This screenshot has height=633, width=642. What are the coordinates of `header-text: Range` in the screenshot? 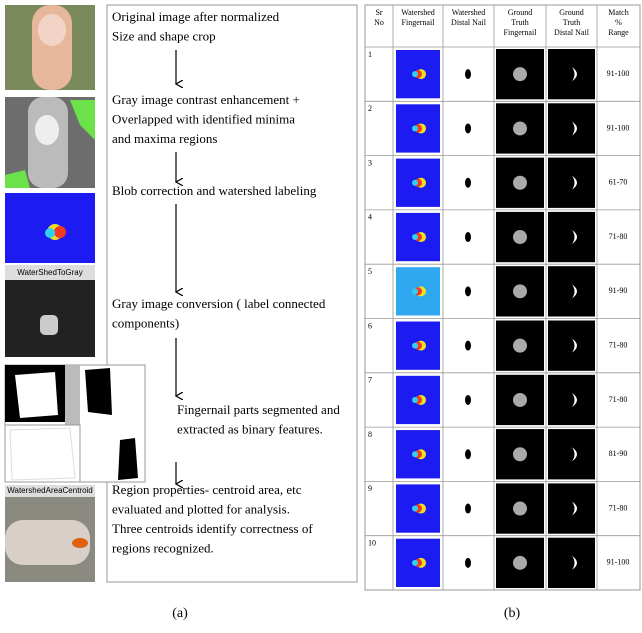 It's located at (618, 32).